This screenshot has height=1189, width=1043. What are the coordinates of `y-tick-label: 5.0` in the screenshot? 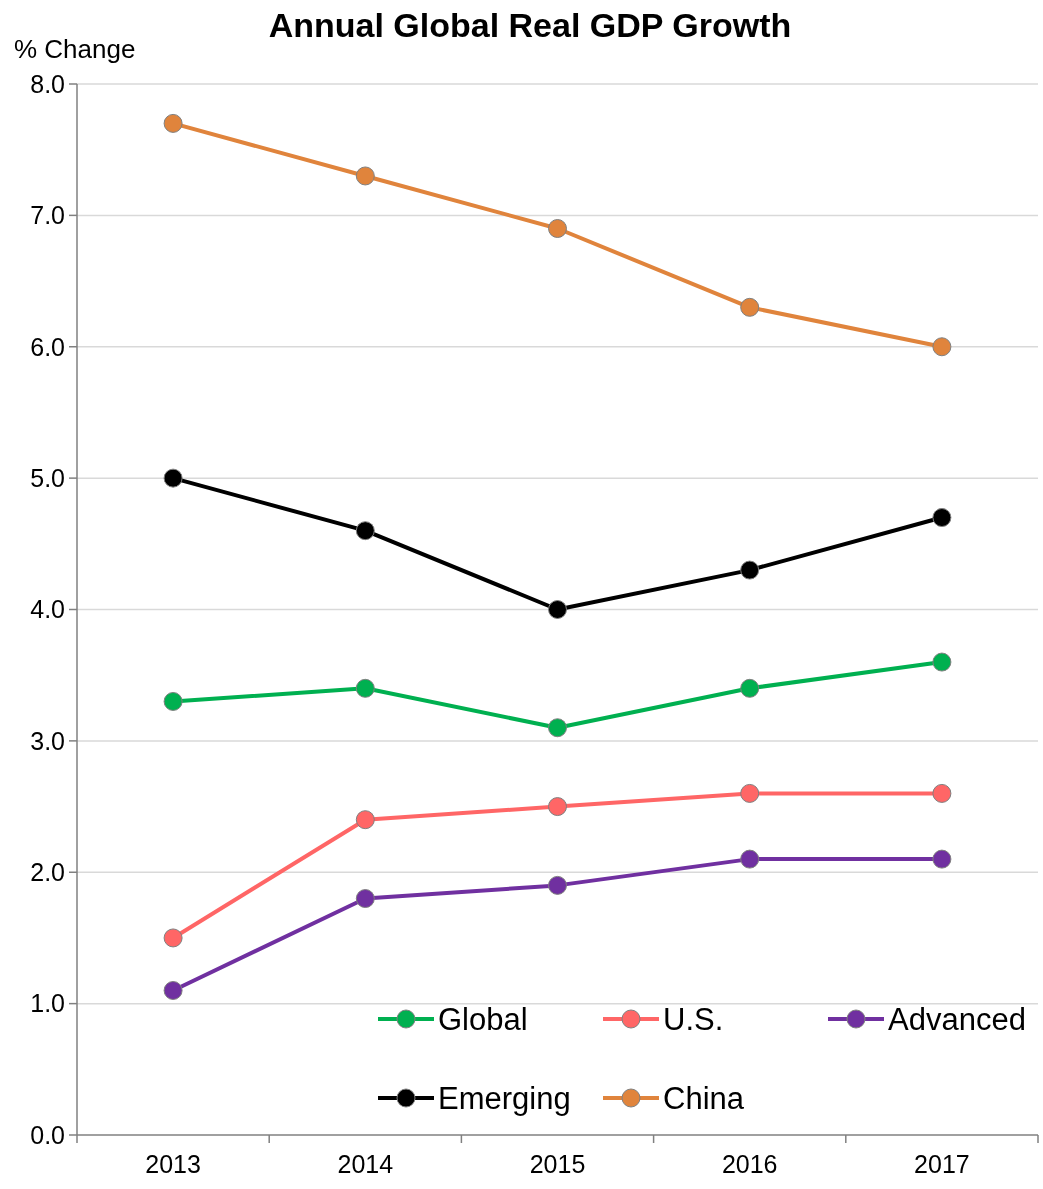 It's located at (47, 477).